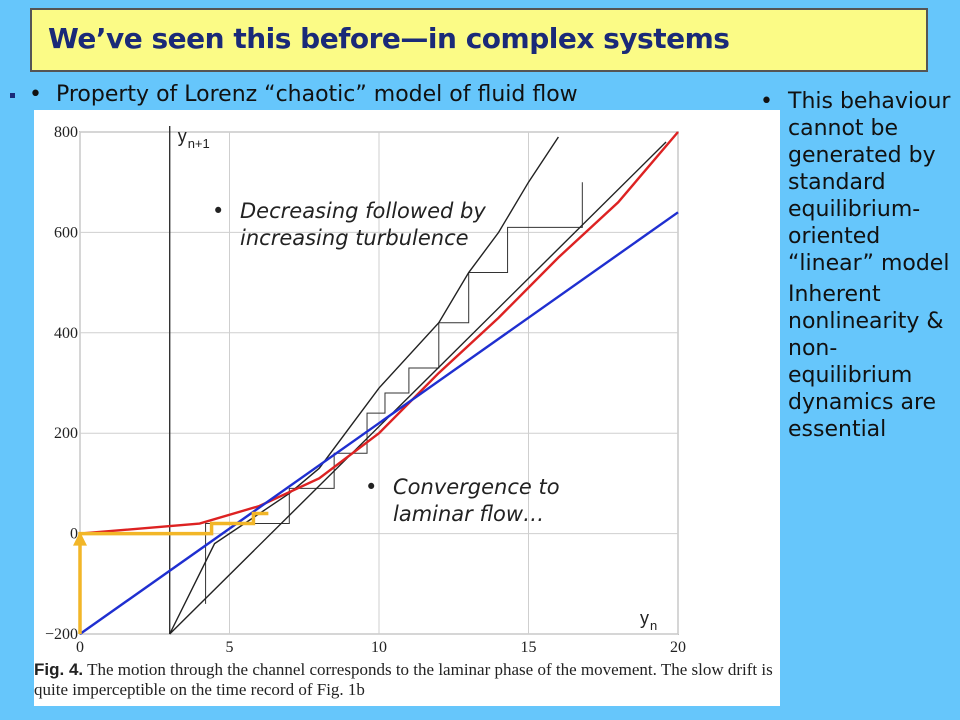 The height and width of the screenshot is (720, 960). What do you see at coordinates (644, 618) in the screenshot?
I see `x-axis-label: y` at bounding box center [644, 618].